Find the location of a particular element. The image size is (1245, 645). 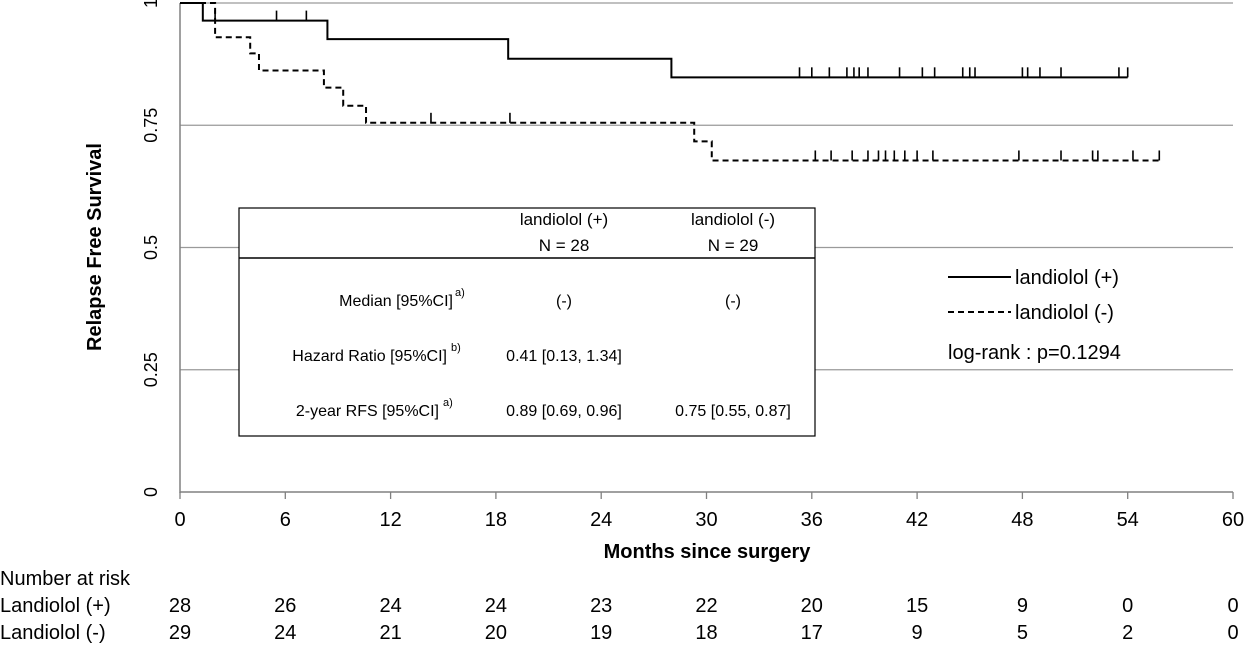

summary-row2-label: Hazard Ratio [95%CI] is located at coordinates (369, 356).